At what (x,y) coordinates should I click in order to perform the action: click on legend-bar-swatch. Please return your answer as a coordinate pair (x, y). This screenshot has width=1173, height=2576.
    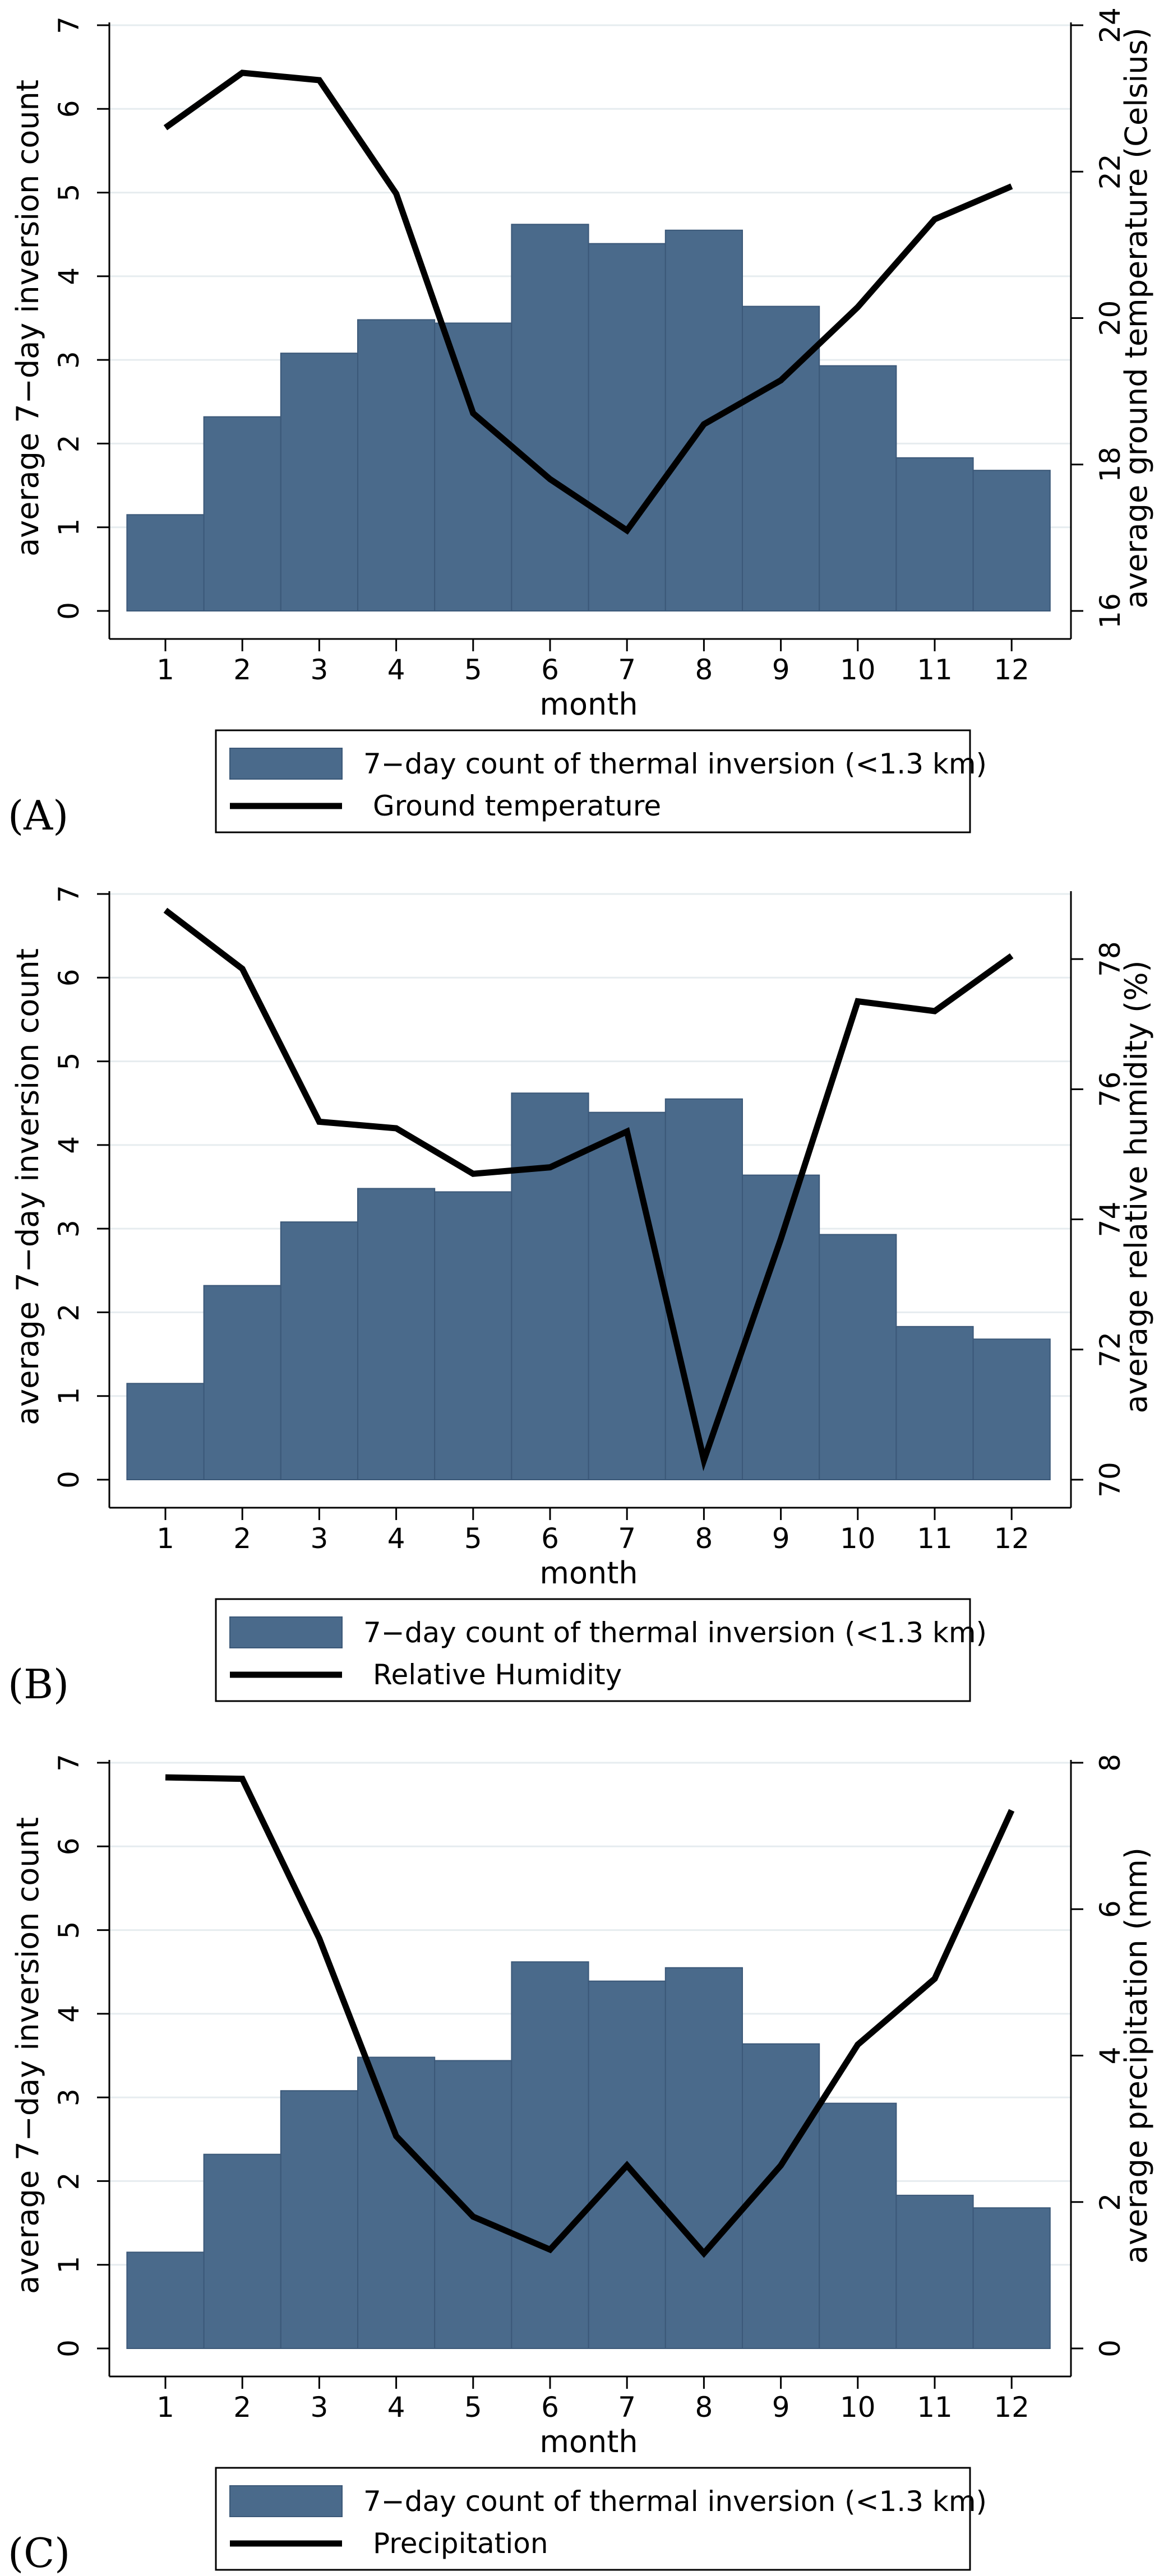
    Looking at the image, I should click on (286, 2501).